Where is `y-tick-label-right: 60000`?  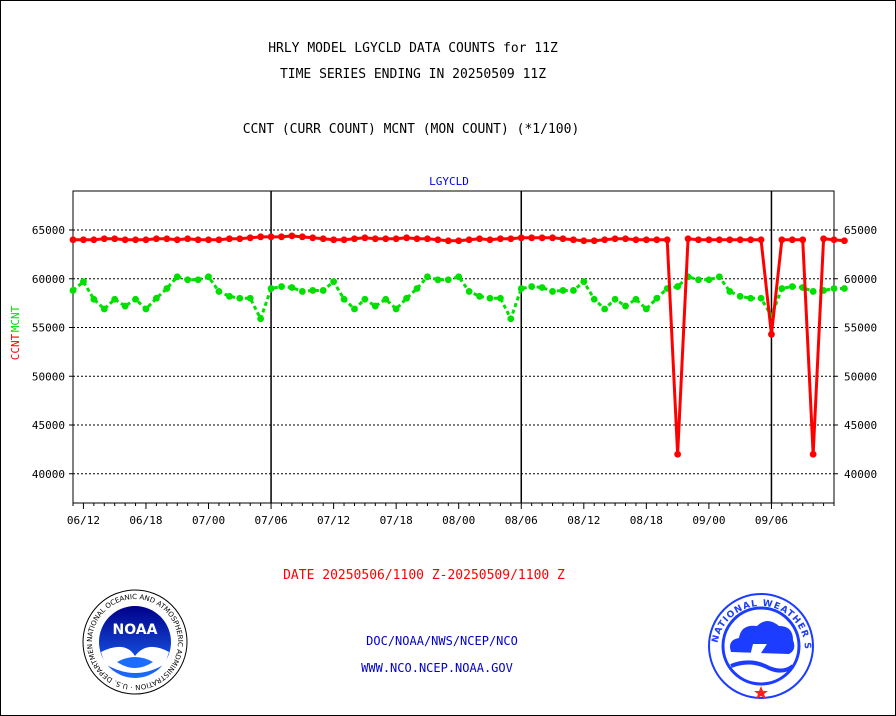 y-tick-label-right: 60000 is located at coordinates (860, 279).